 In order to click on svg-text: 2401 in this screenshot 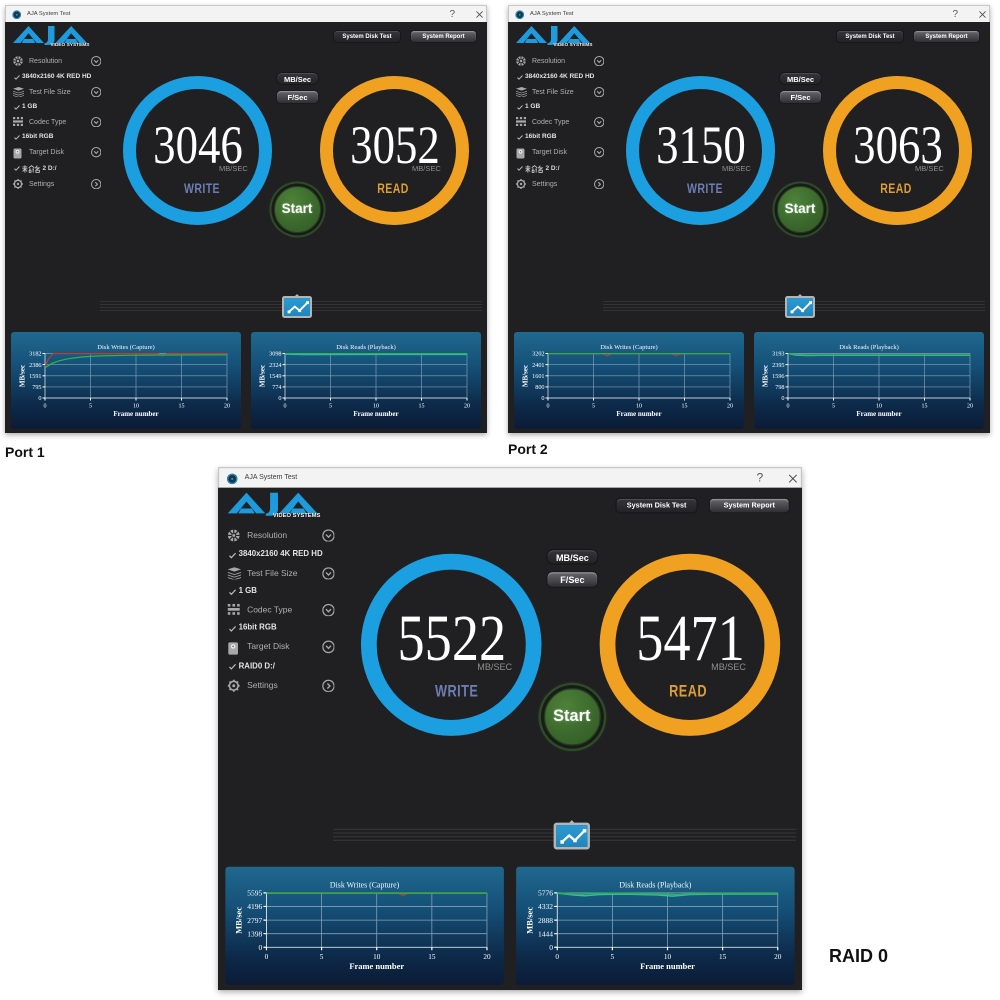, I will do `click(538, 365)`.